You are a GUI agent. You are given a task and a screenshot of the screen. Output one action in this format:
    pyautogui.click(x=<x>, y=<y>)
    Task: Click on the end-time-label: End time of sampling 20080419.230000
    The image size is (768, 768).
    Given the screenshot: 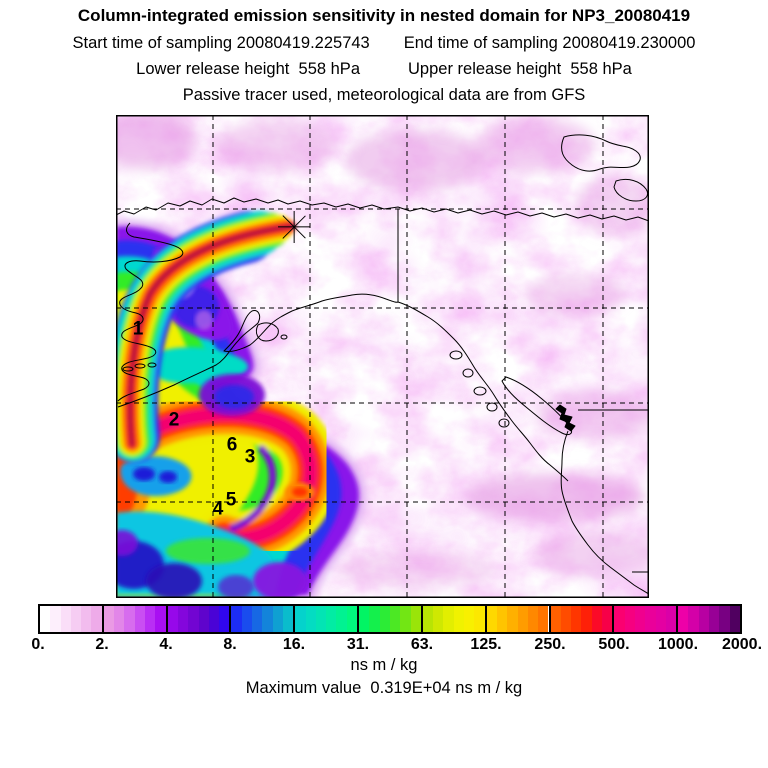 What is the action you would take?
    pyautogui.click(x=549, y=43)
    